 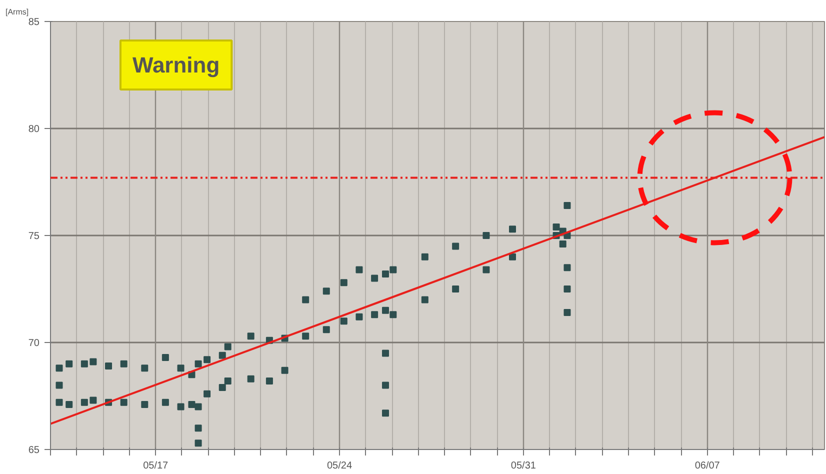 What do you see at coordinates (339, 466) in the screenshot?
I see `x-tick-label: 05/24` at bounding box center [339, 466].